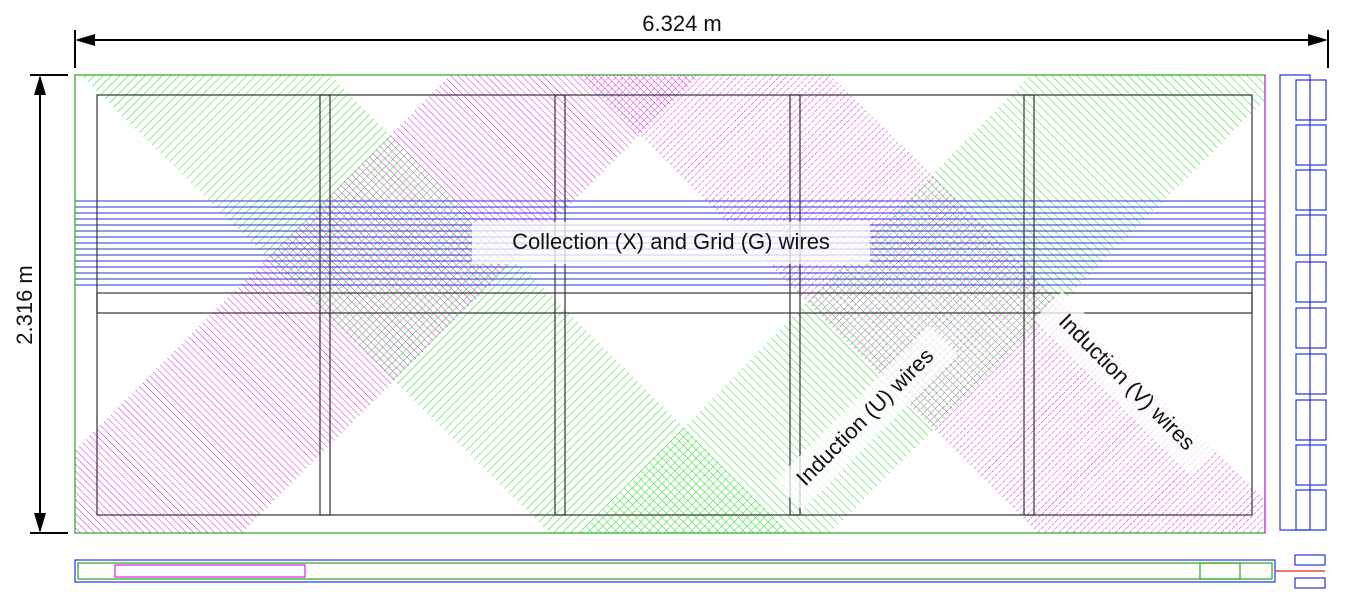 The height and width of the screenshot is (596, 1348). What do you see at coordinates (682, 23) in the screenshot?
I see `width-label: 6.324 m` at bounding box center [682, 23].